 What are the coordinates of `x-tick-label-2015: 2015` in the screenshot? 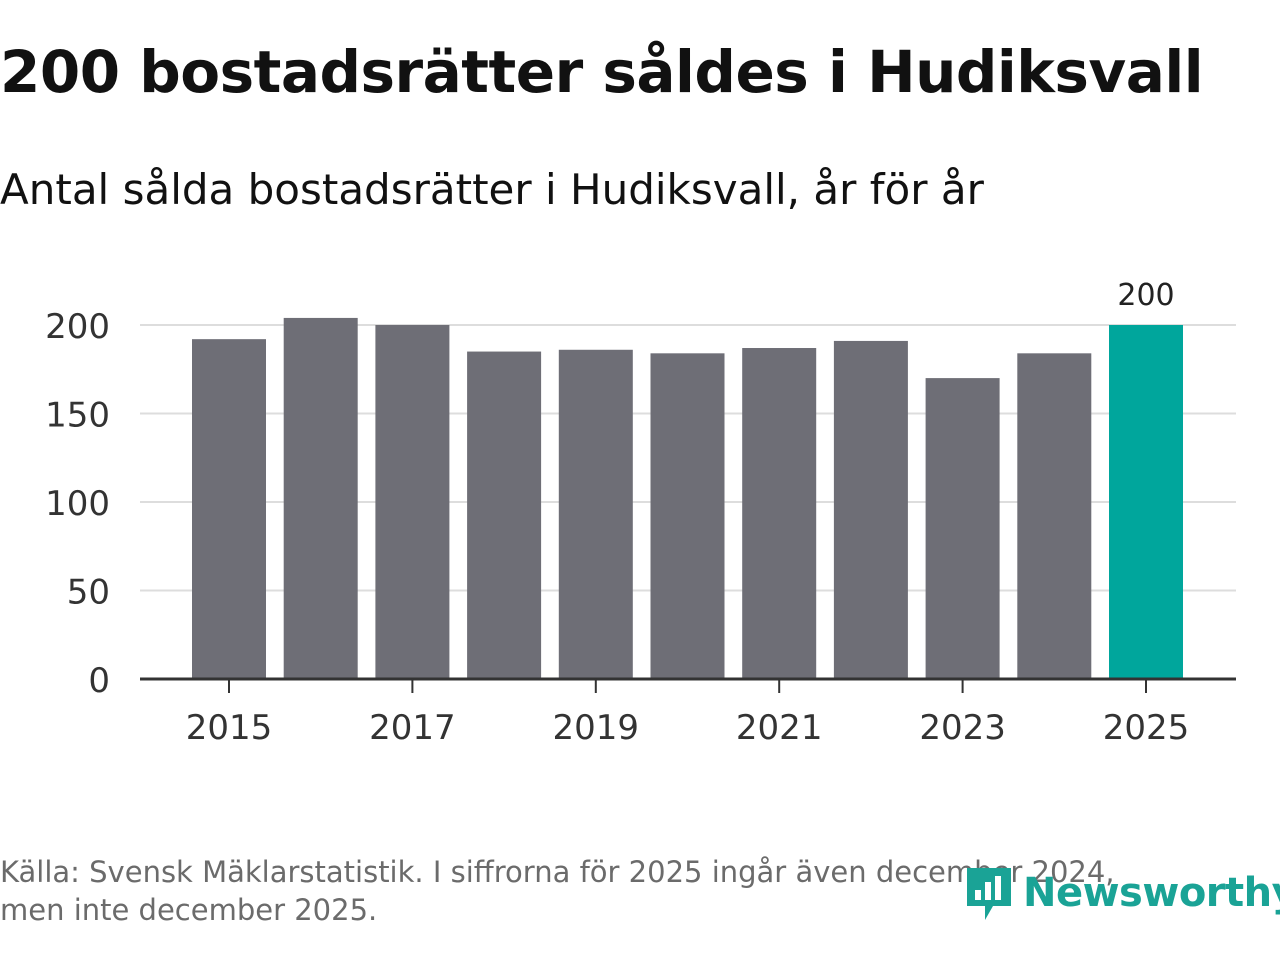 It's located at (229, 728).